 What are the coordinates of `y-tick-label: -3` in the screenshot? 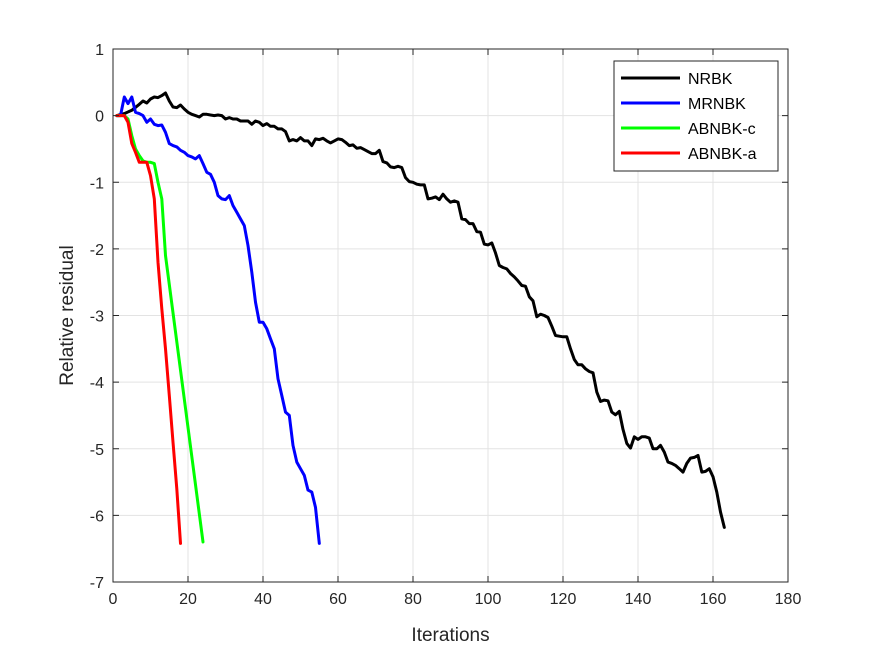 It's located at (97, 317).